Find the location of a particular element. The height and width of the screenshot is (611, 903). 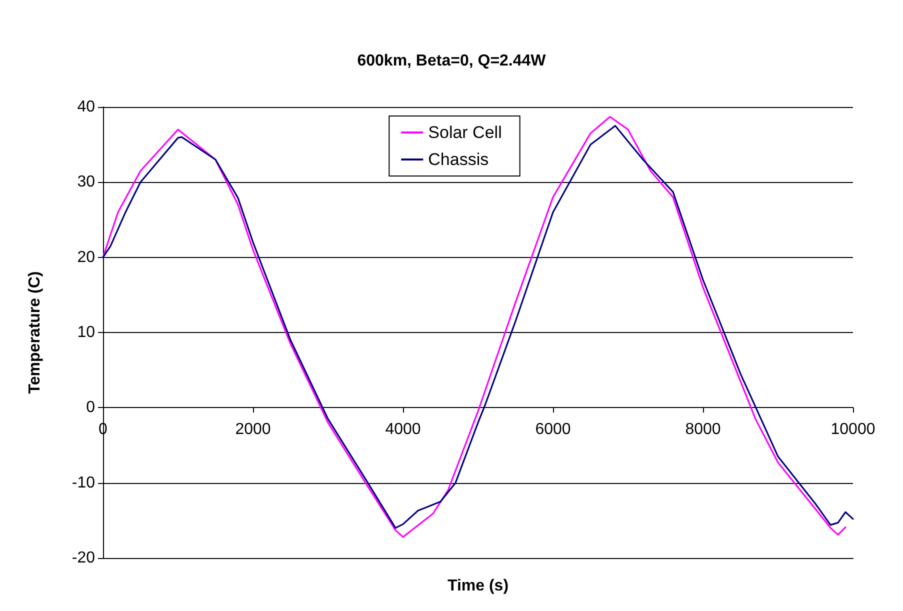

y-tick-label: -20 is located at coordinates (84, 558).